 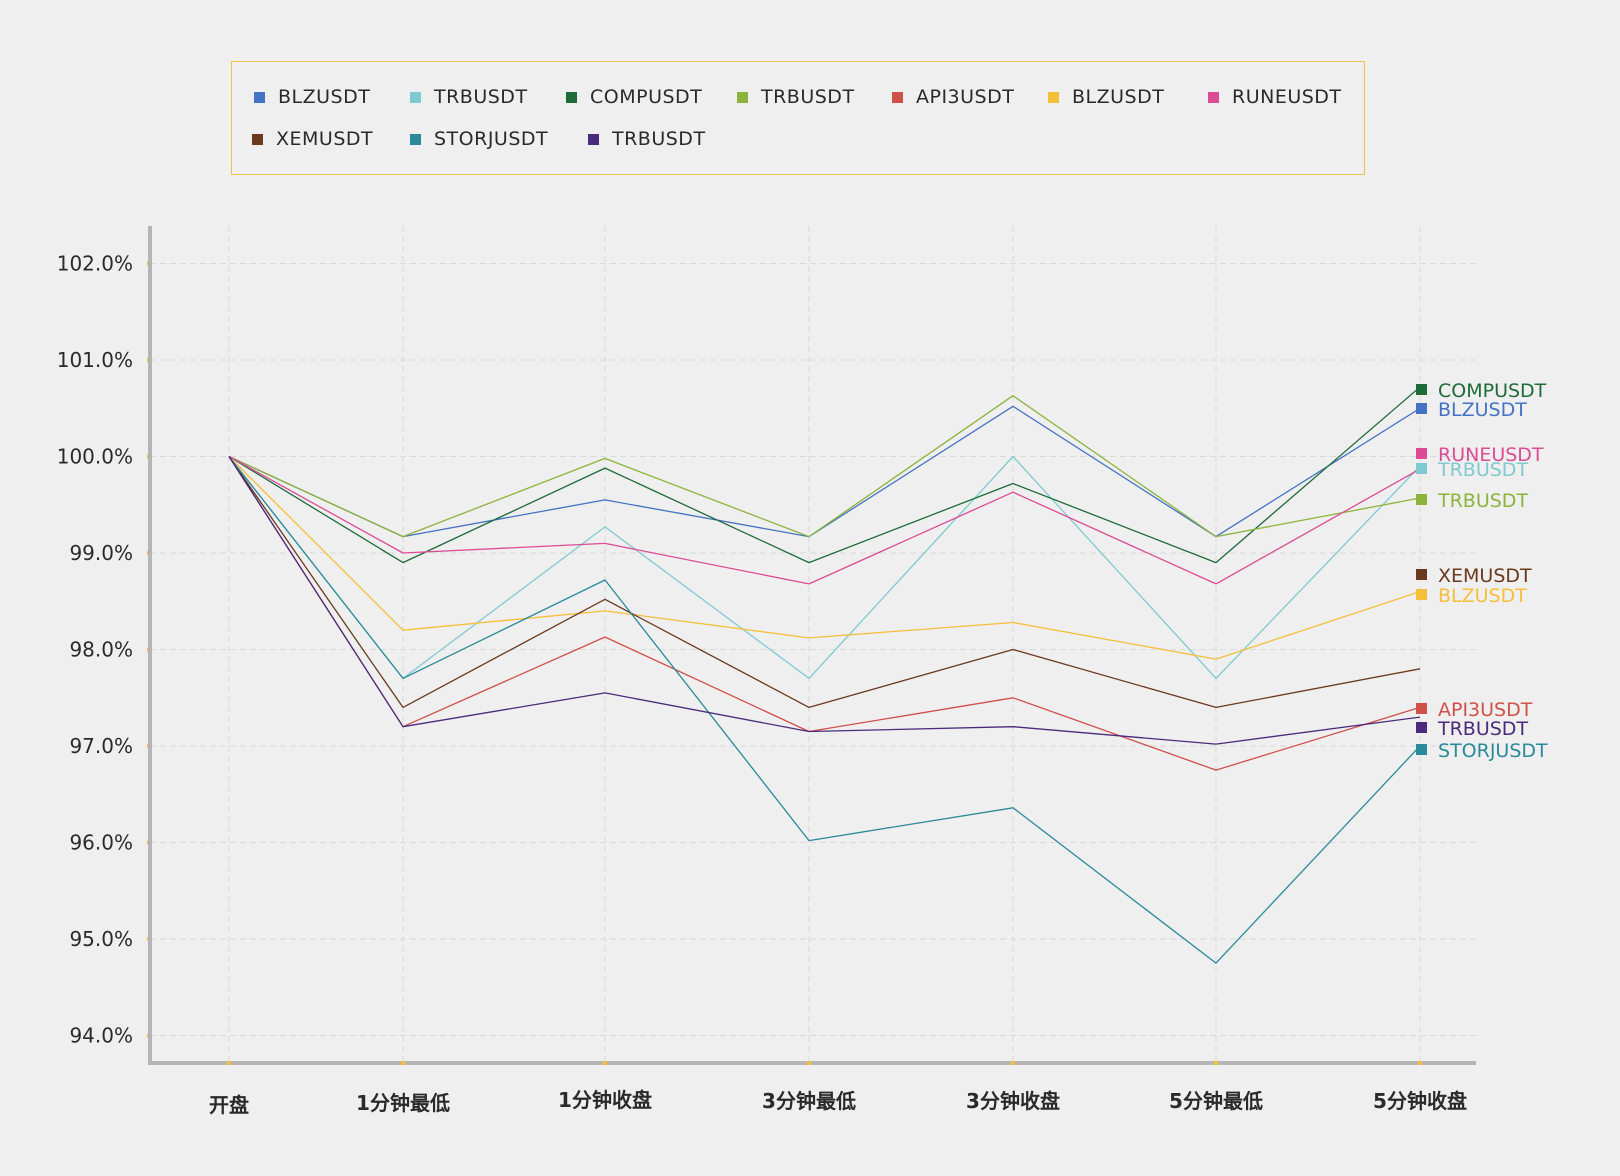 What do you see at coordinates (101, 1036) in the screenshot?
I see `y-tick-label: 94.0%` at bounding box center [101, 1036].